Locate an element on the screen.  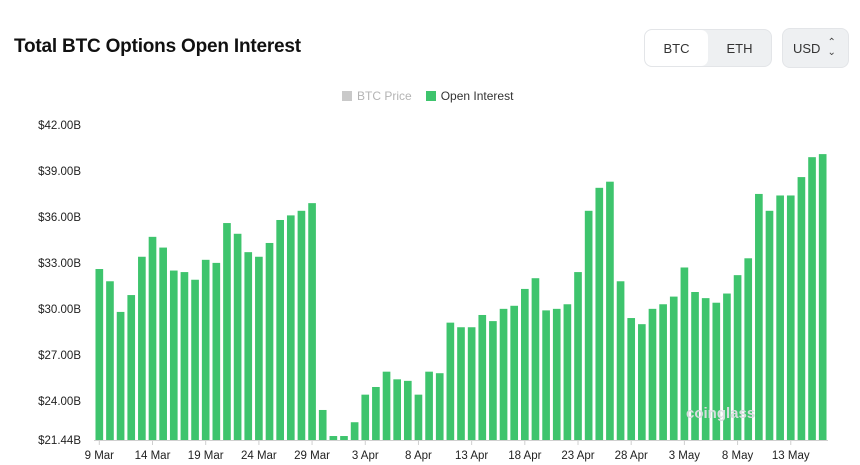
currency-select: USD ⌃ ⌄ is located at coordinates (815, 48).